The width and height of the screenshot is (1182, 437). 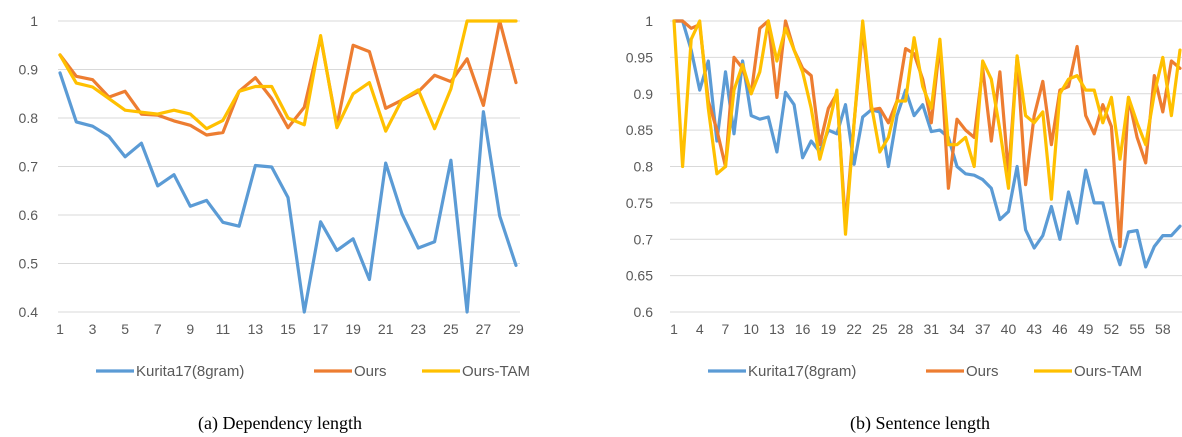 What do you see at coordinates (639, 130) in the screenshot?
I see `y-tick-label: 0.85` at bounding box center [639, 130].